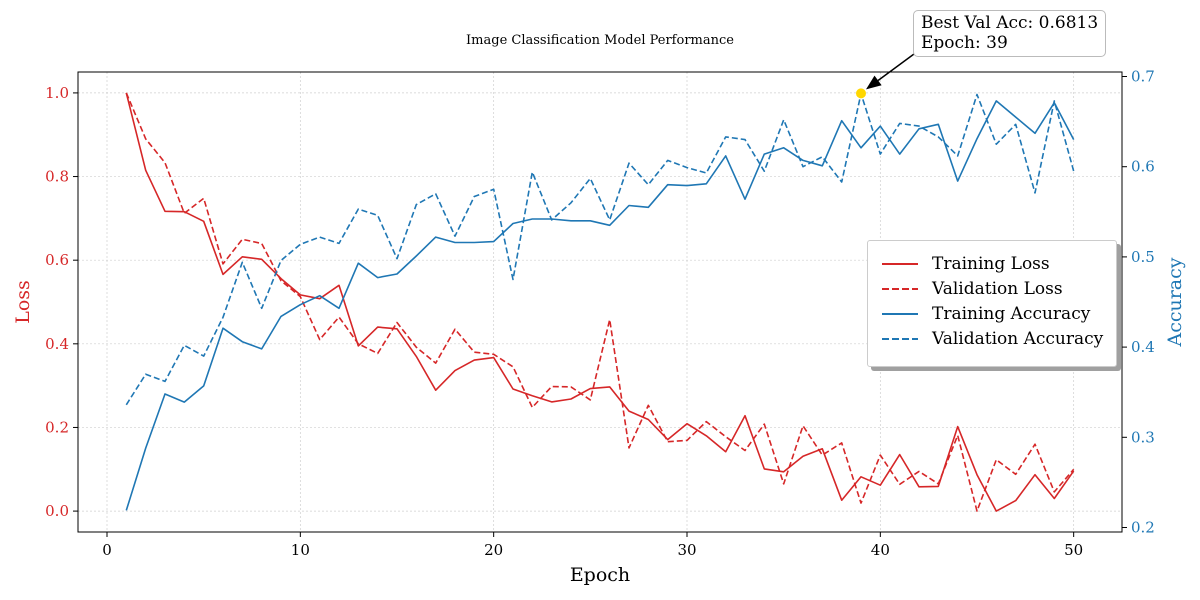 This screenshot has width=1200, height=600. I want to click on annotation-line-1: Best Val Acc: 0.6813, so click(1010, 23).